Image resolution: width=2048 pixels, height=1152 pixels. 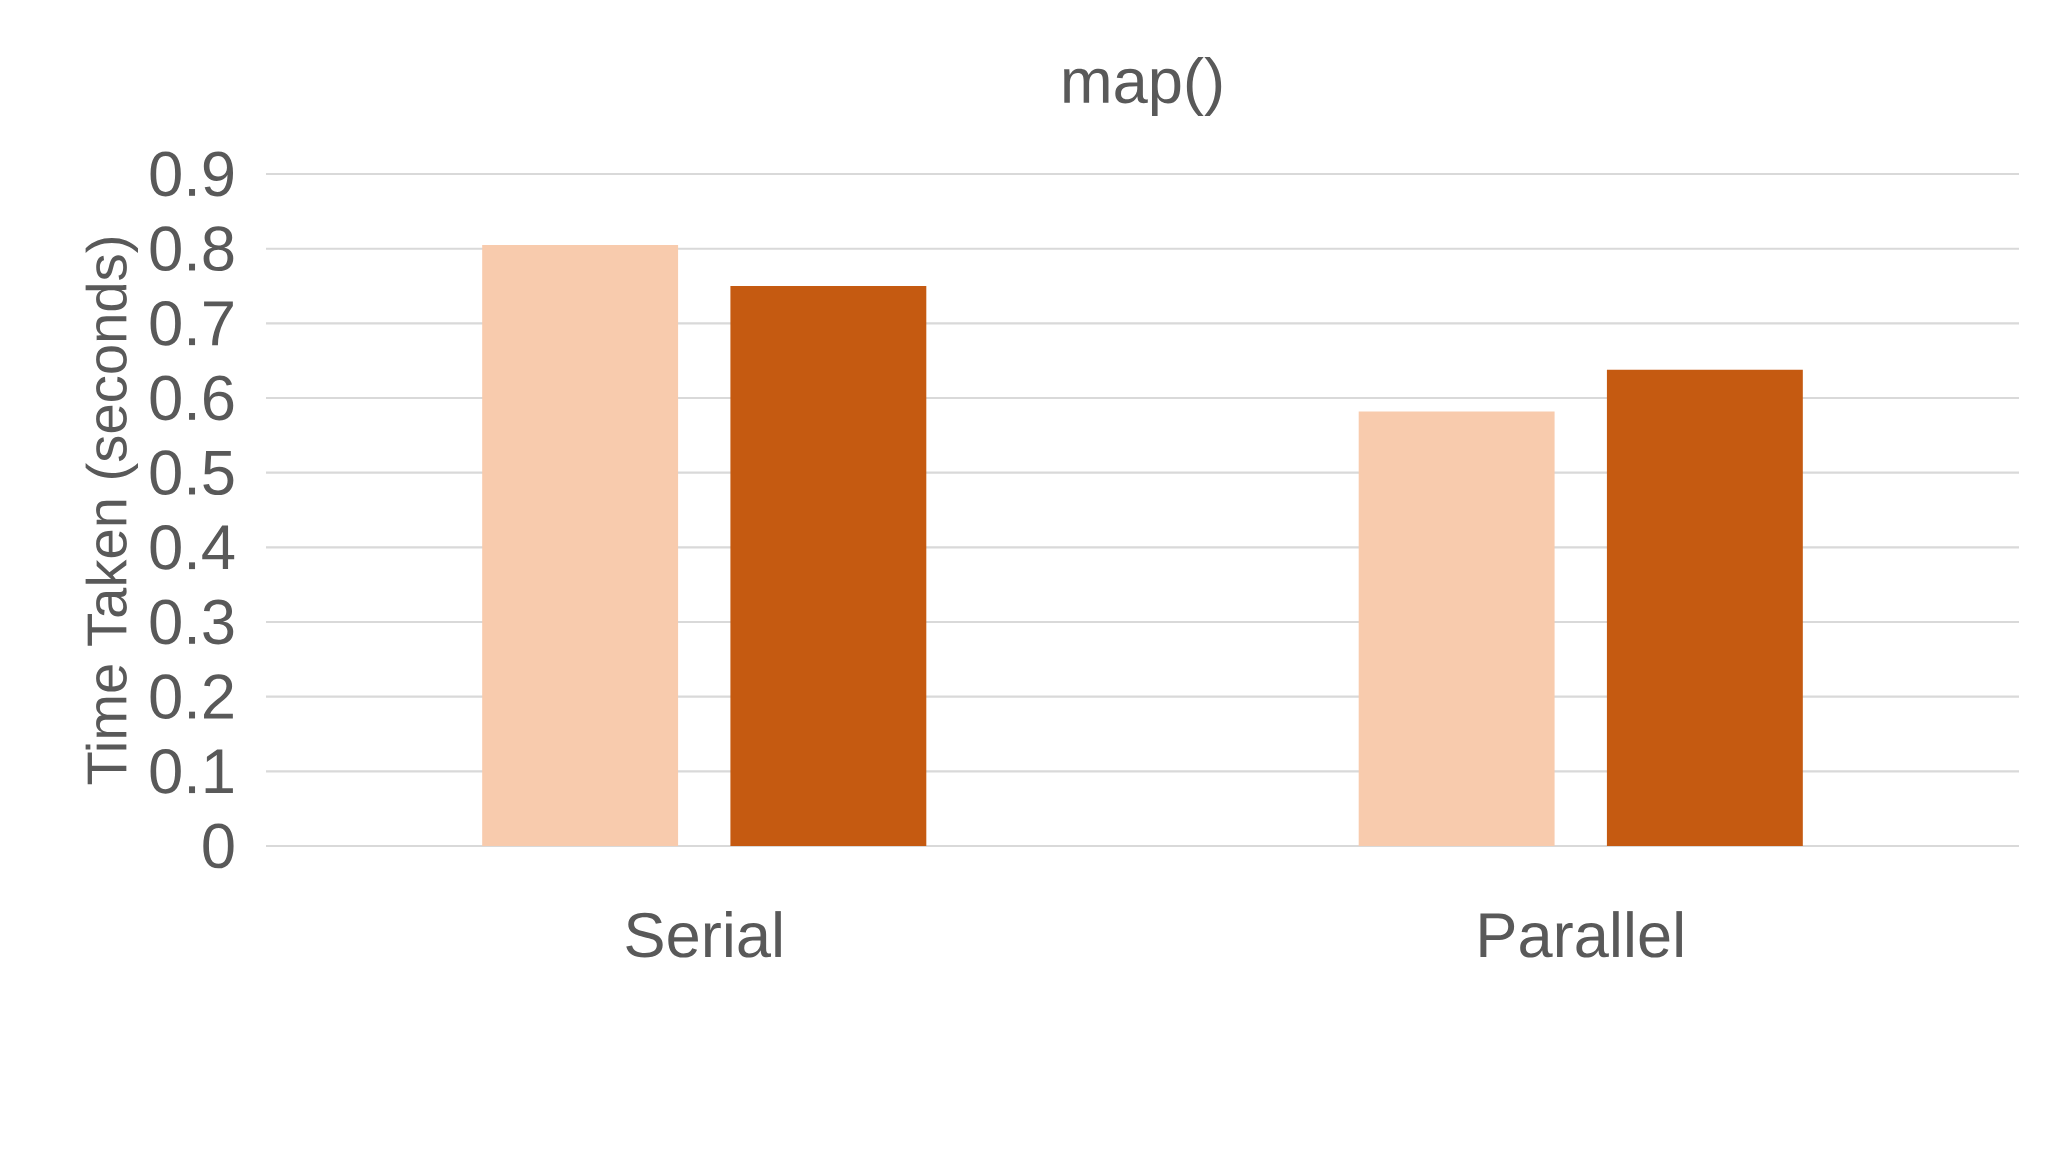 I want to click on y-tick-label: 0.3, so click(x=192, y=622).